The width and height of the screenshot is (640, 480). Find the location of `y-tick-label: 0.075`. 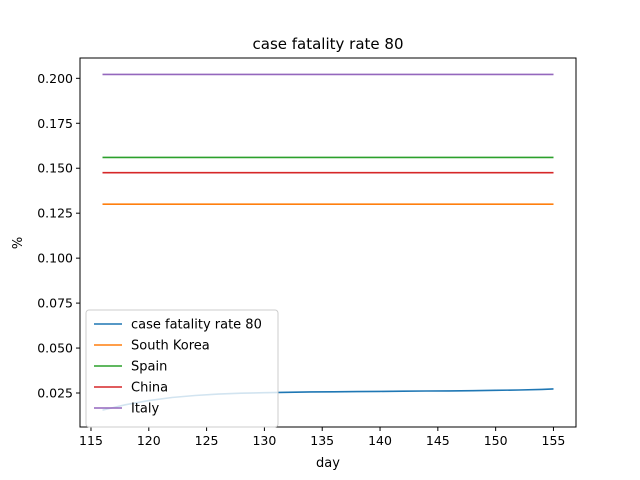

y-tick-label: 0.075 is located at coordinates (55, 303).